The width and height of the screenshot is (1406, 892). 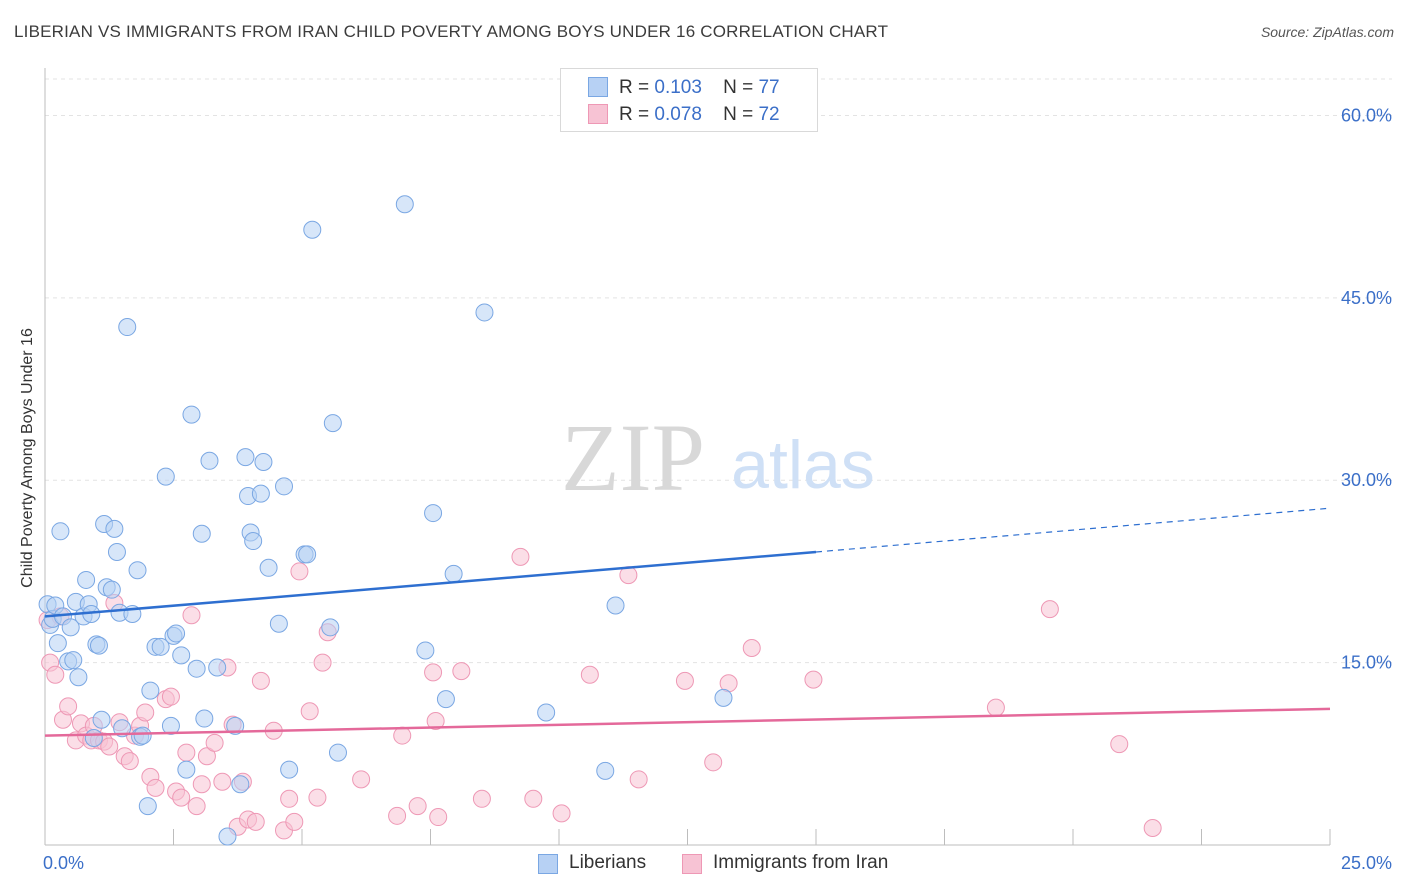 What do you see at coordinates (692, 864) in the screenshot?
I see `iran-legend-swatch` at bounding box center [692, 864].